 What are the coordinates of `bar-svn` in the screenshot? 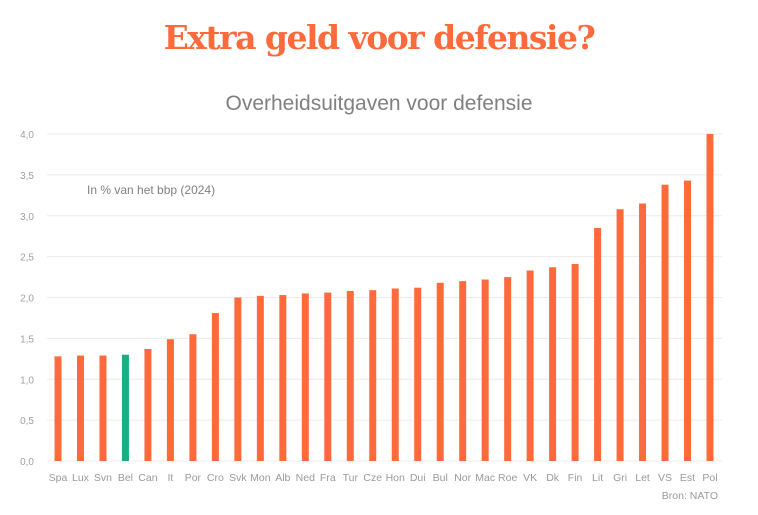 It's located at (103, 408).